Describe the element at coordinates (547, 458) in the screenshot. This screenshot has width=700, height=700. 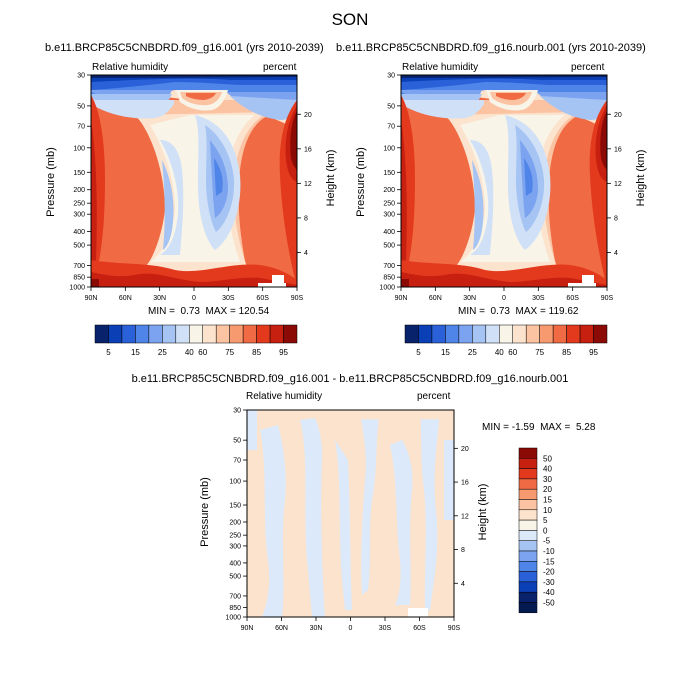
I see `panel3-colorbar-label: 50` at that location.